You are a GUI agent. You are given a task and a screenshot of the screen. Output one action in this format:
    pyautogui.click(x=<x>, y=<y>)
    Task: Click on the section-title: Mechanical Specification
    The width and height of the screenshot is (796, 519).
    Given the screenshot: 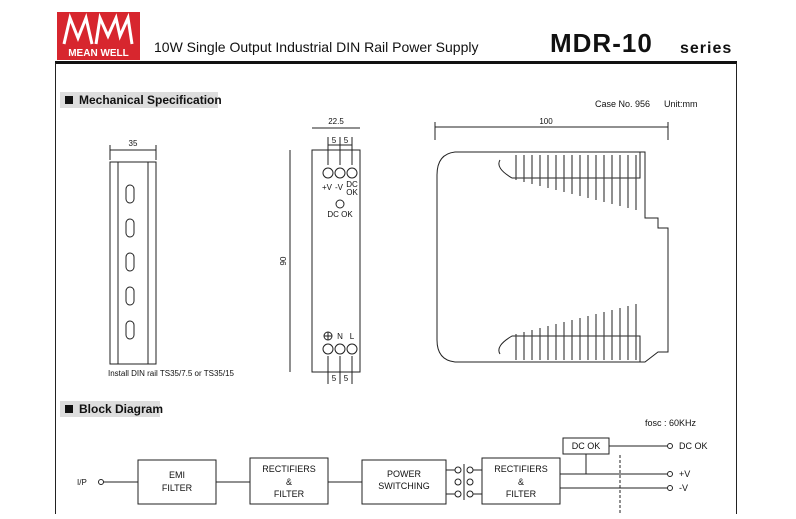 What is the action you would take?
    pyautogui.click(x=150, y=100)
    